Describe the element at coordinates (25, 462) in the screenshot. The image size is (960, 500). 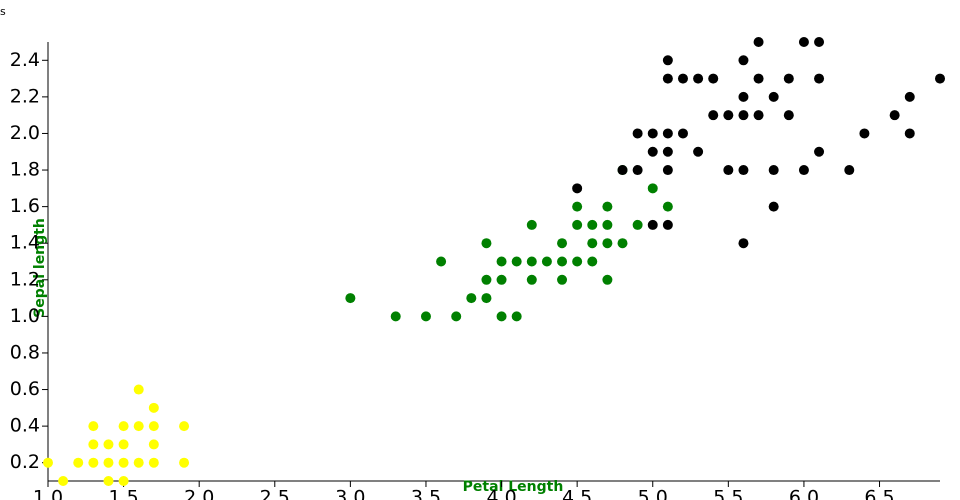
I see `y-tick-label: 0.2` at that location.